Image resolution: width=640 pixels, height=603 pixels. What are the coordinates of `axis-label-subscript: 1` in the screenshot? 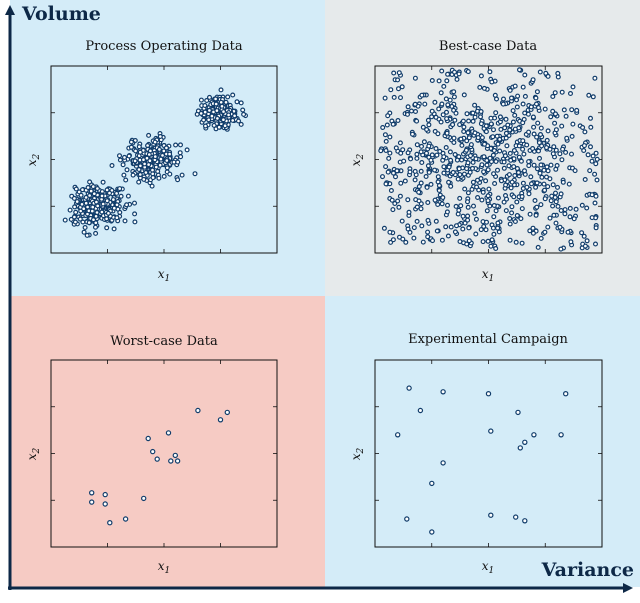 It's located at (492, 571).